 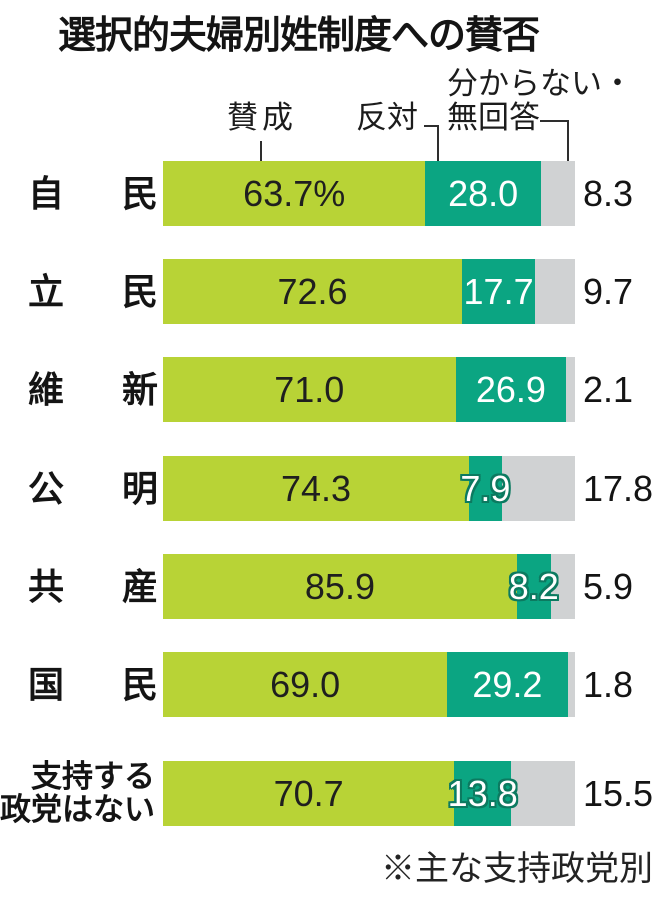 I want to click on segment-value-label: 63.7%, so click(x=294, y=193).